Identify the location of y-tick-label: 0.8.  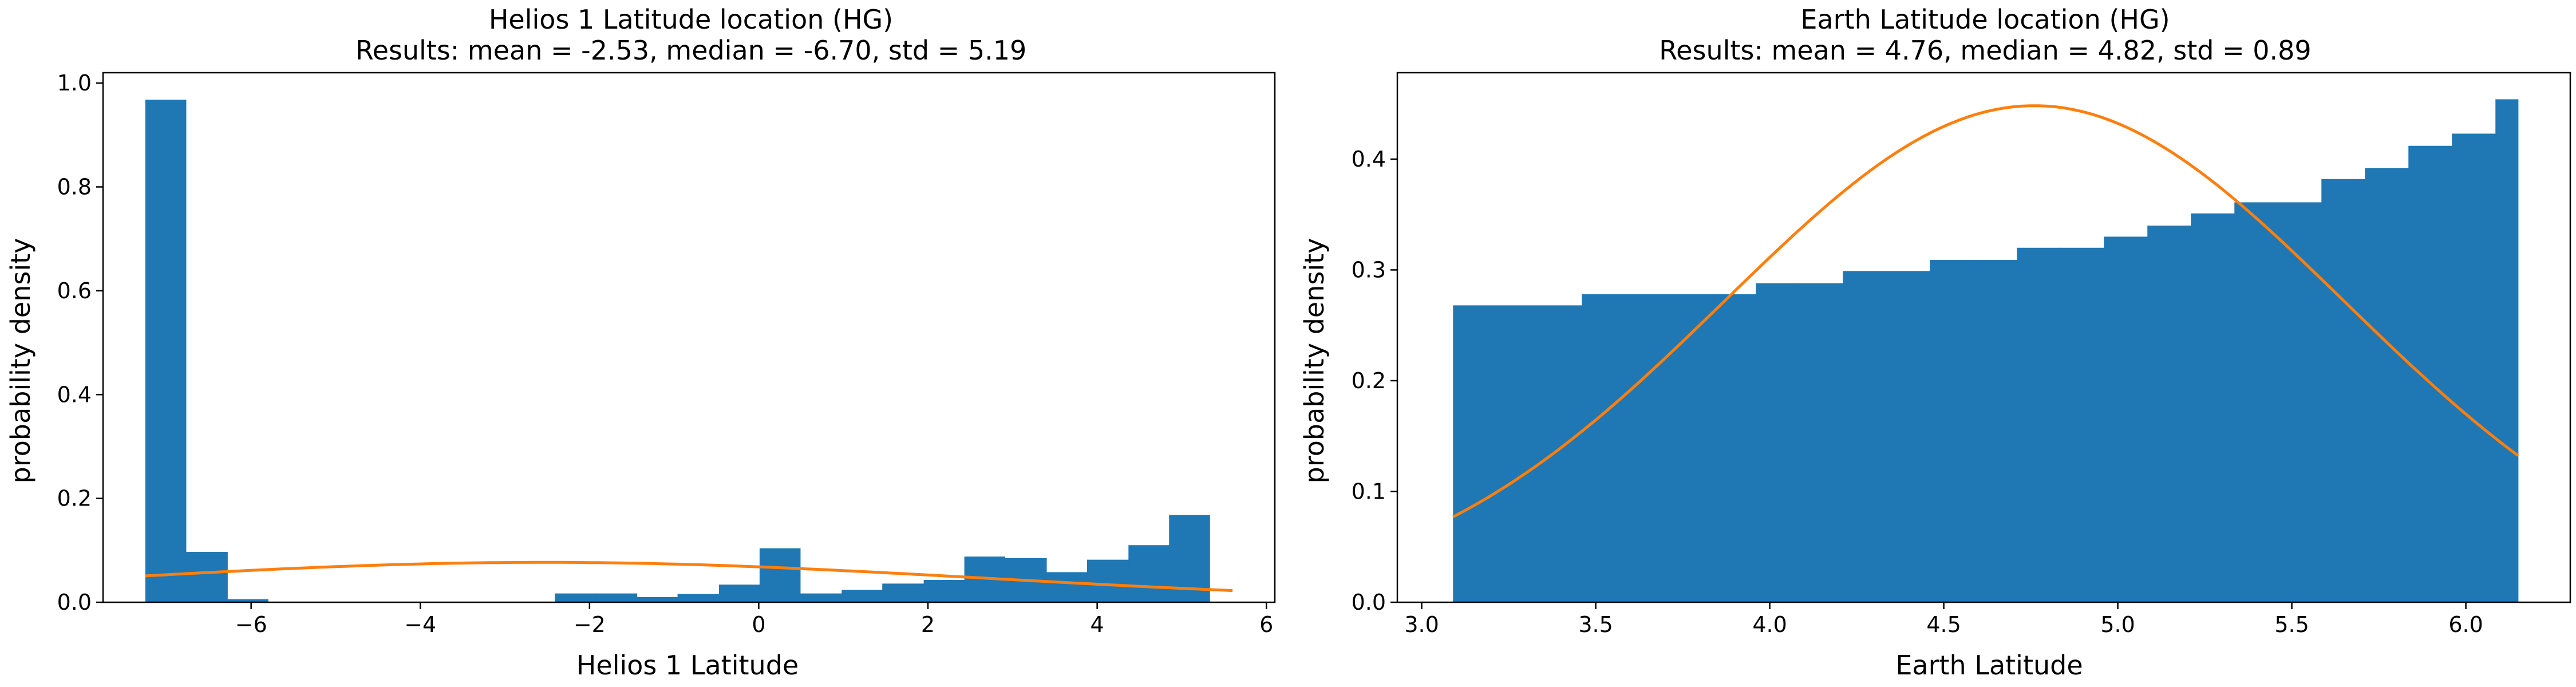
(74, 188).